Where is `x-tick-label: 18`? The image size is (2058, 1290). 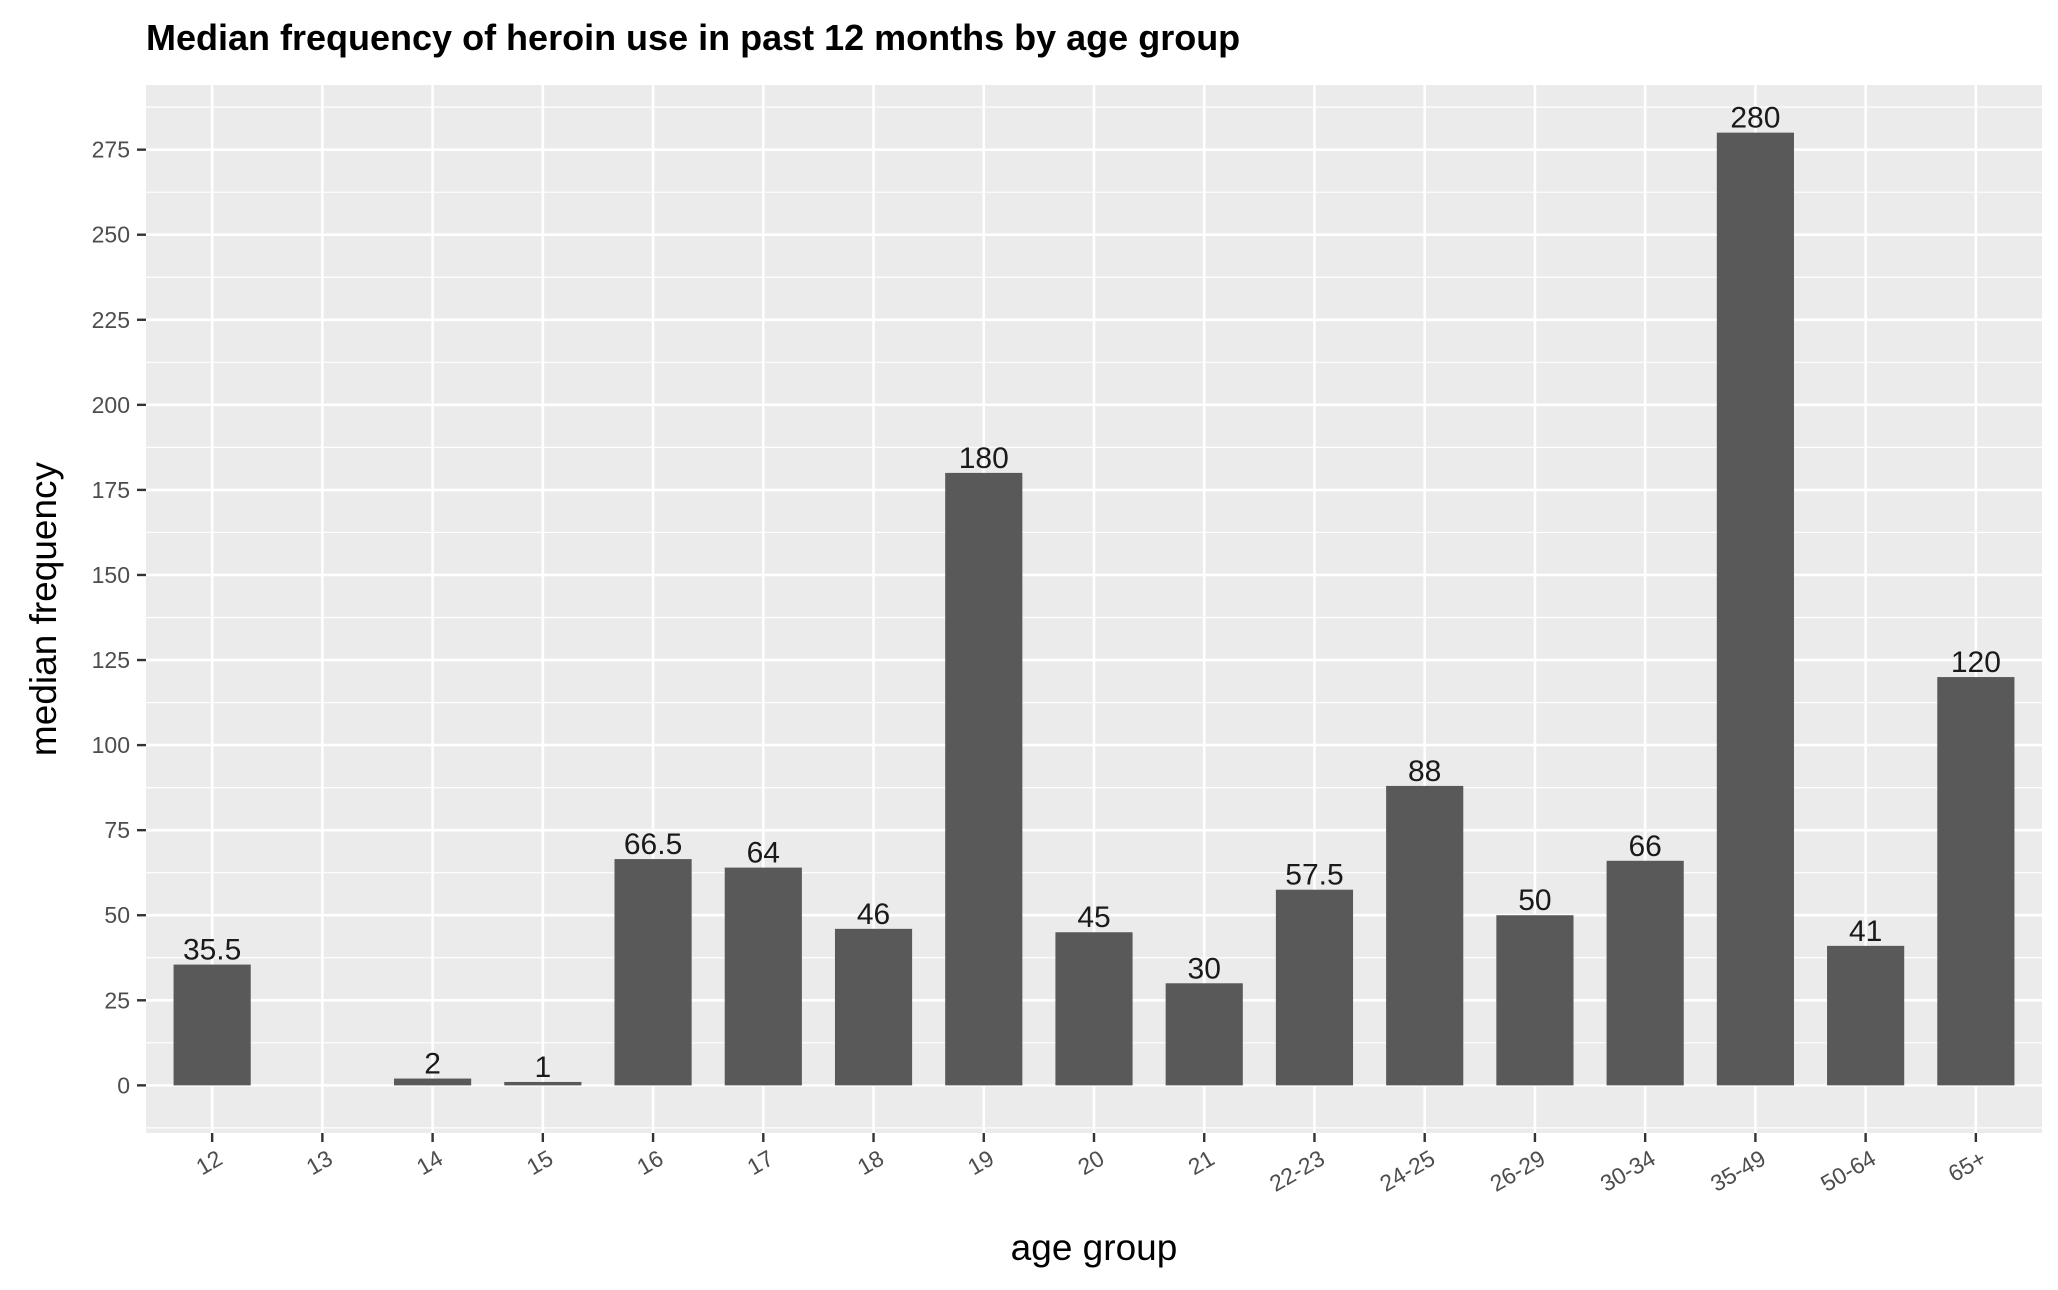
x-tick-label: 18 is located at coordinates (870, 1162).